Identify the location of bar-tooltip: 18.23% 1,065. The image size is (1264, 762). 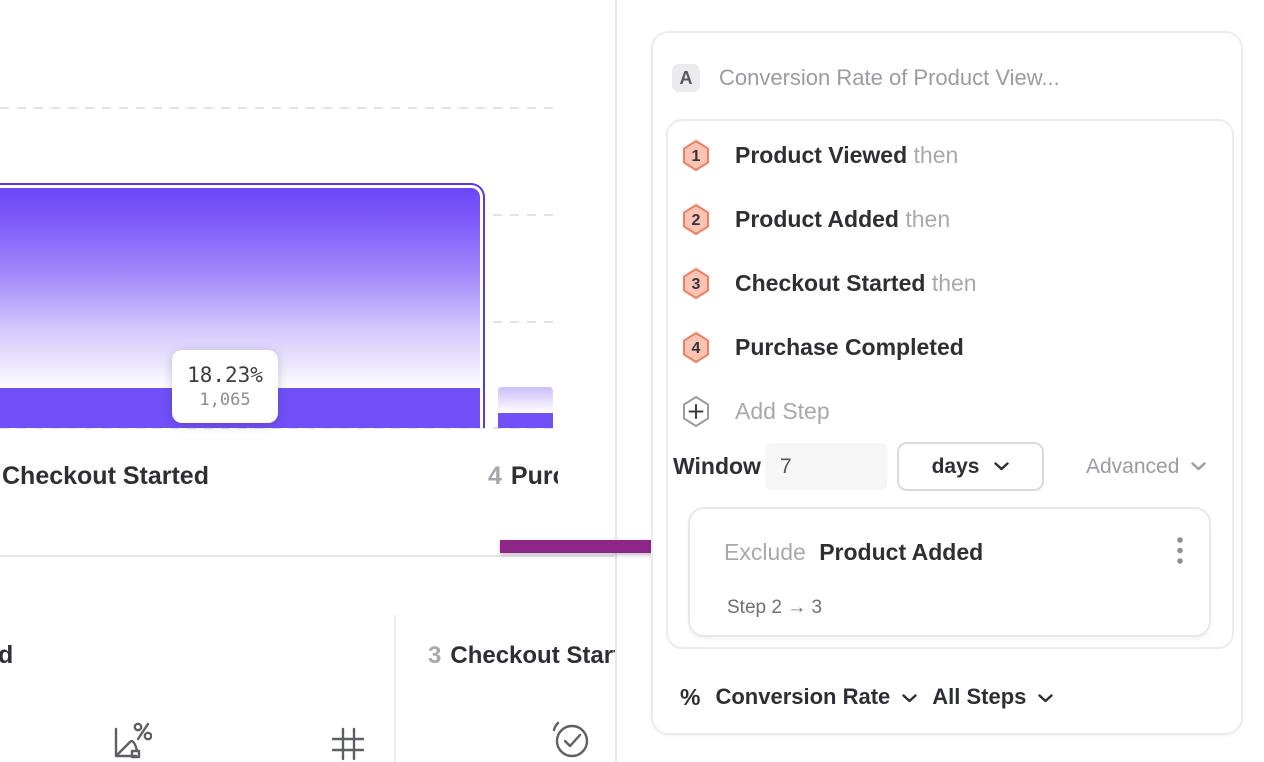
(225, 386).